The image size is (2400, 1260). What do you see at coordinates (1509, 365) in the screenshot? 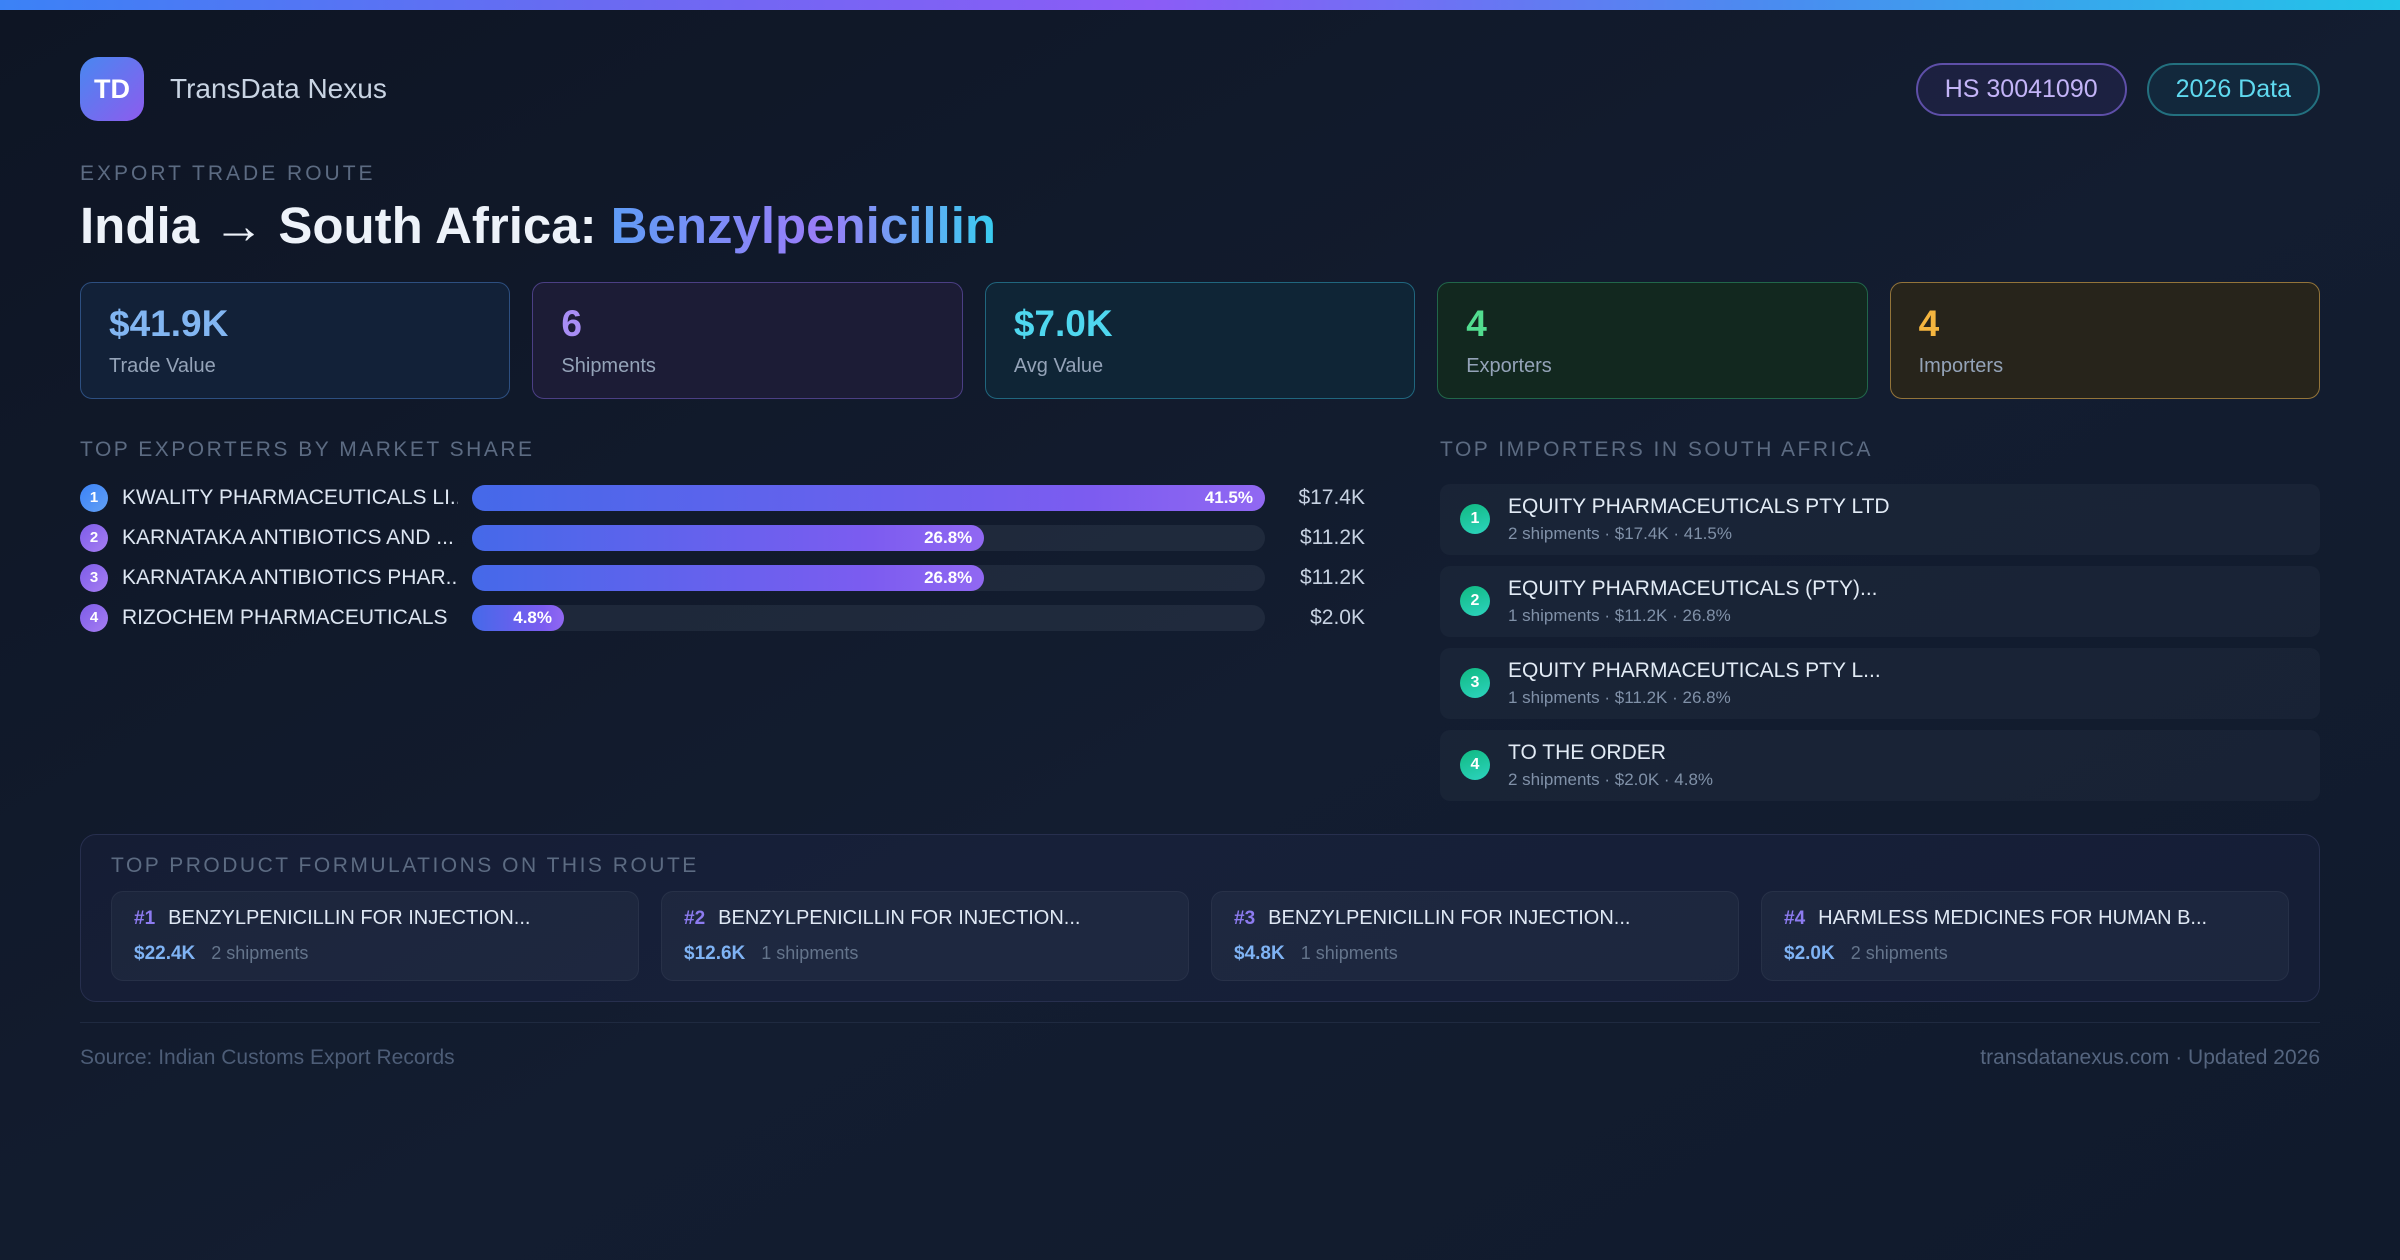
I see `stat-label: Exporters` at bounding box center [1509, 365].